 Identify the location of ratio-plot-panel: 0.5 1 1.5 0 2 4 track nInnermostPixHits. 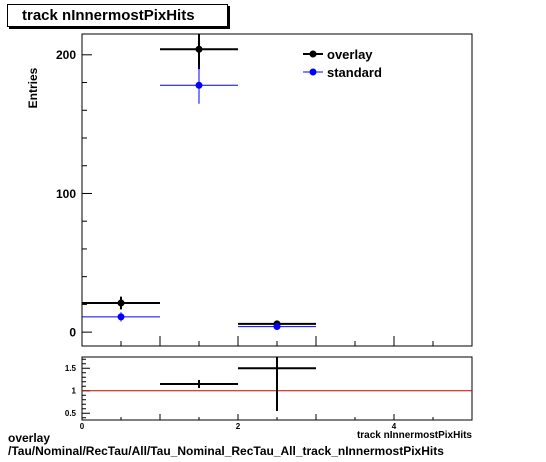
(269, 398).